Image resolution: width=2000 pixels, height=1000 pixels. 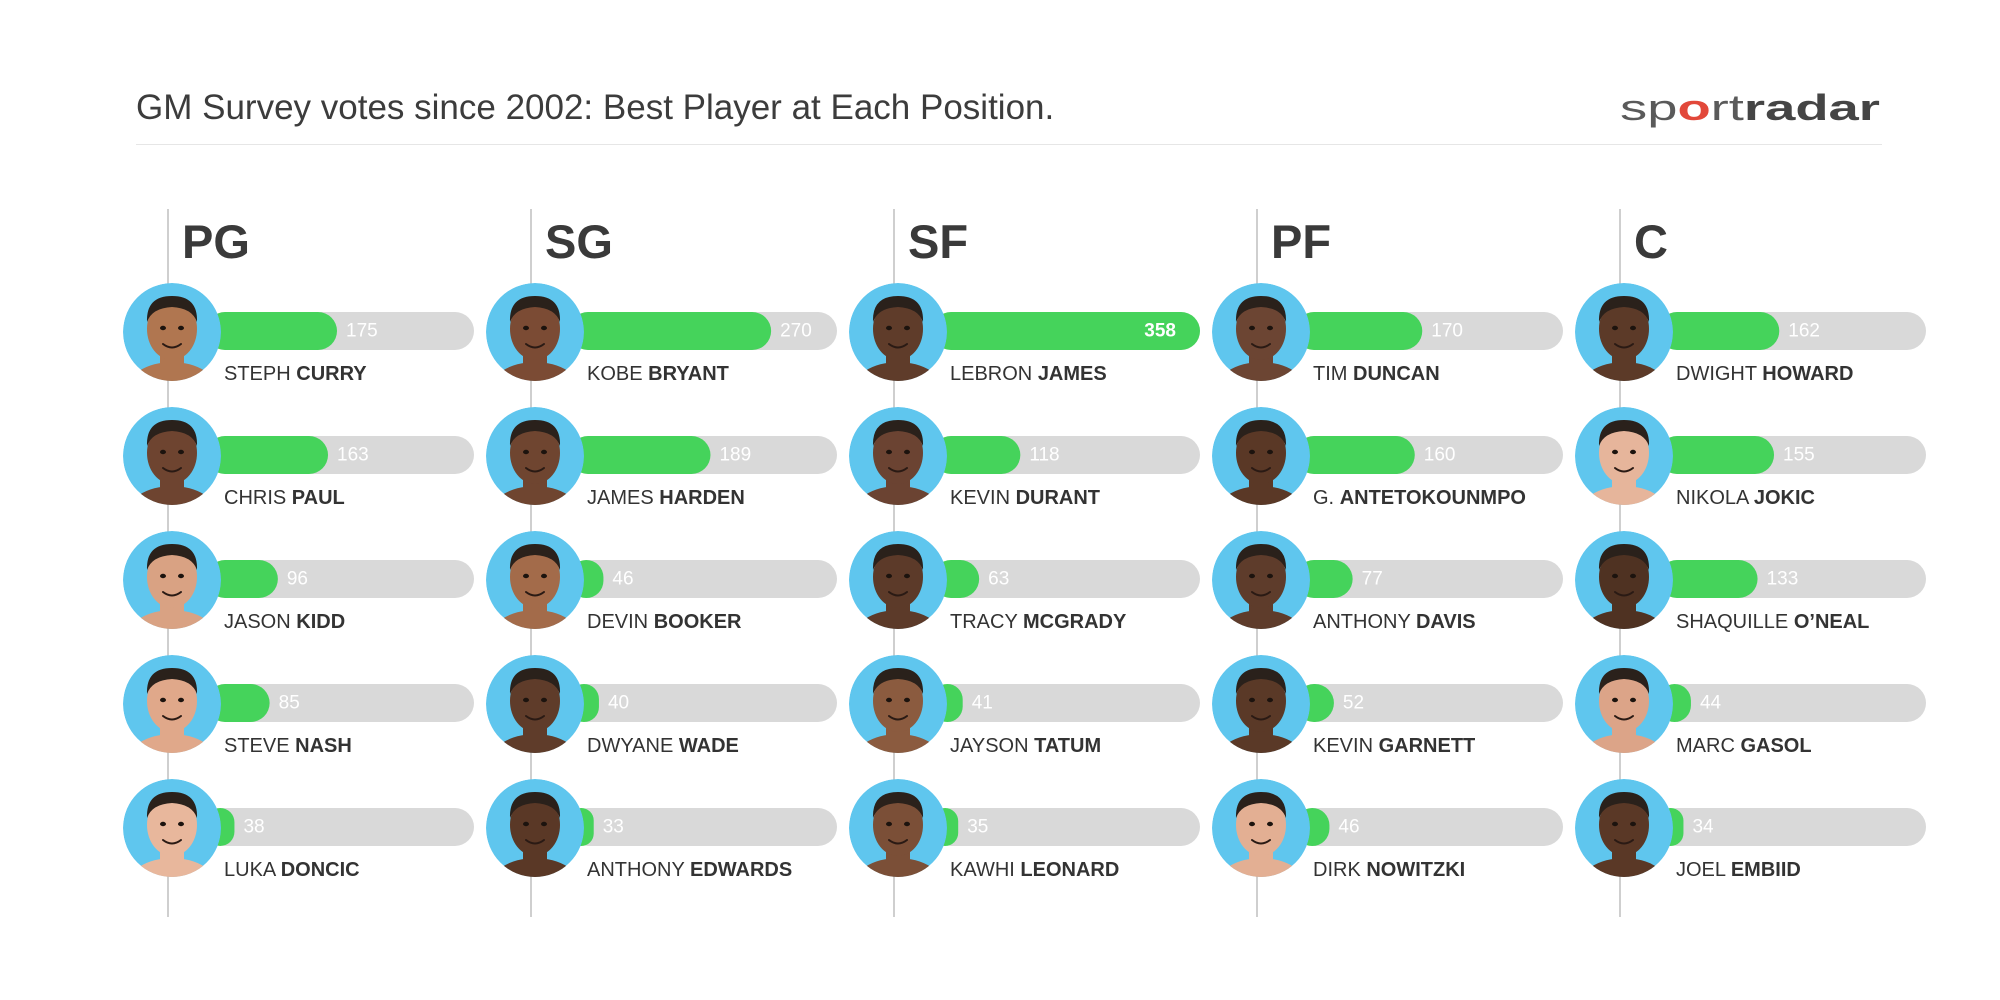 What do you see at coordinates (1766, 870) in the screenshot?
I see `player-last-name: EMBIID` at bounding box center [1766, 870].